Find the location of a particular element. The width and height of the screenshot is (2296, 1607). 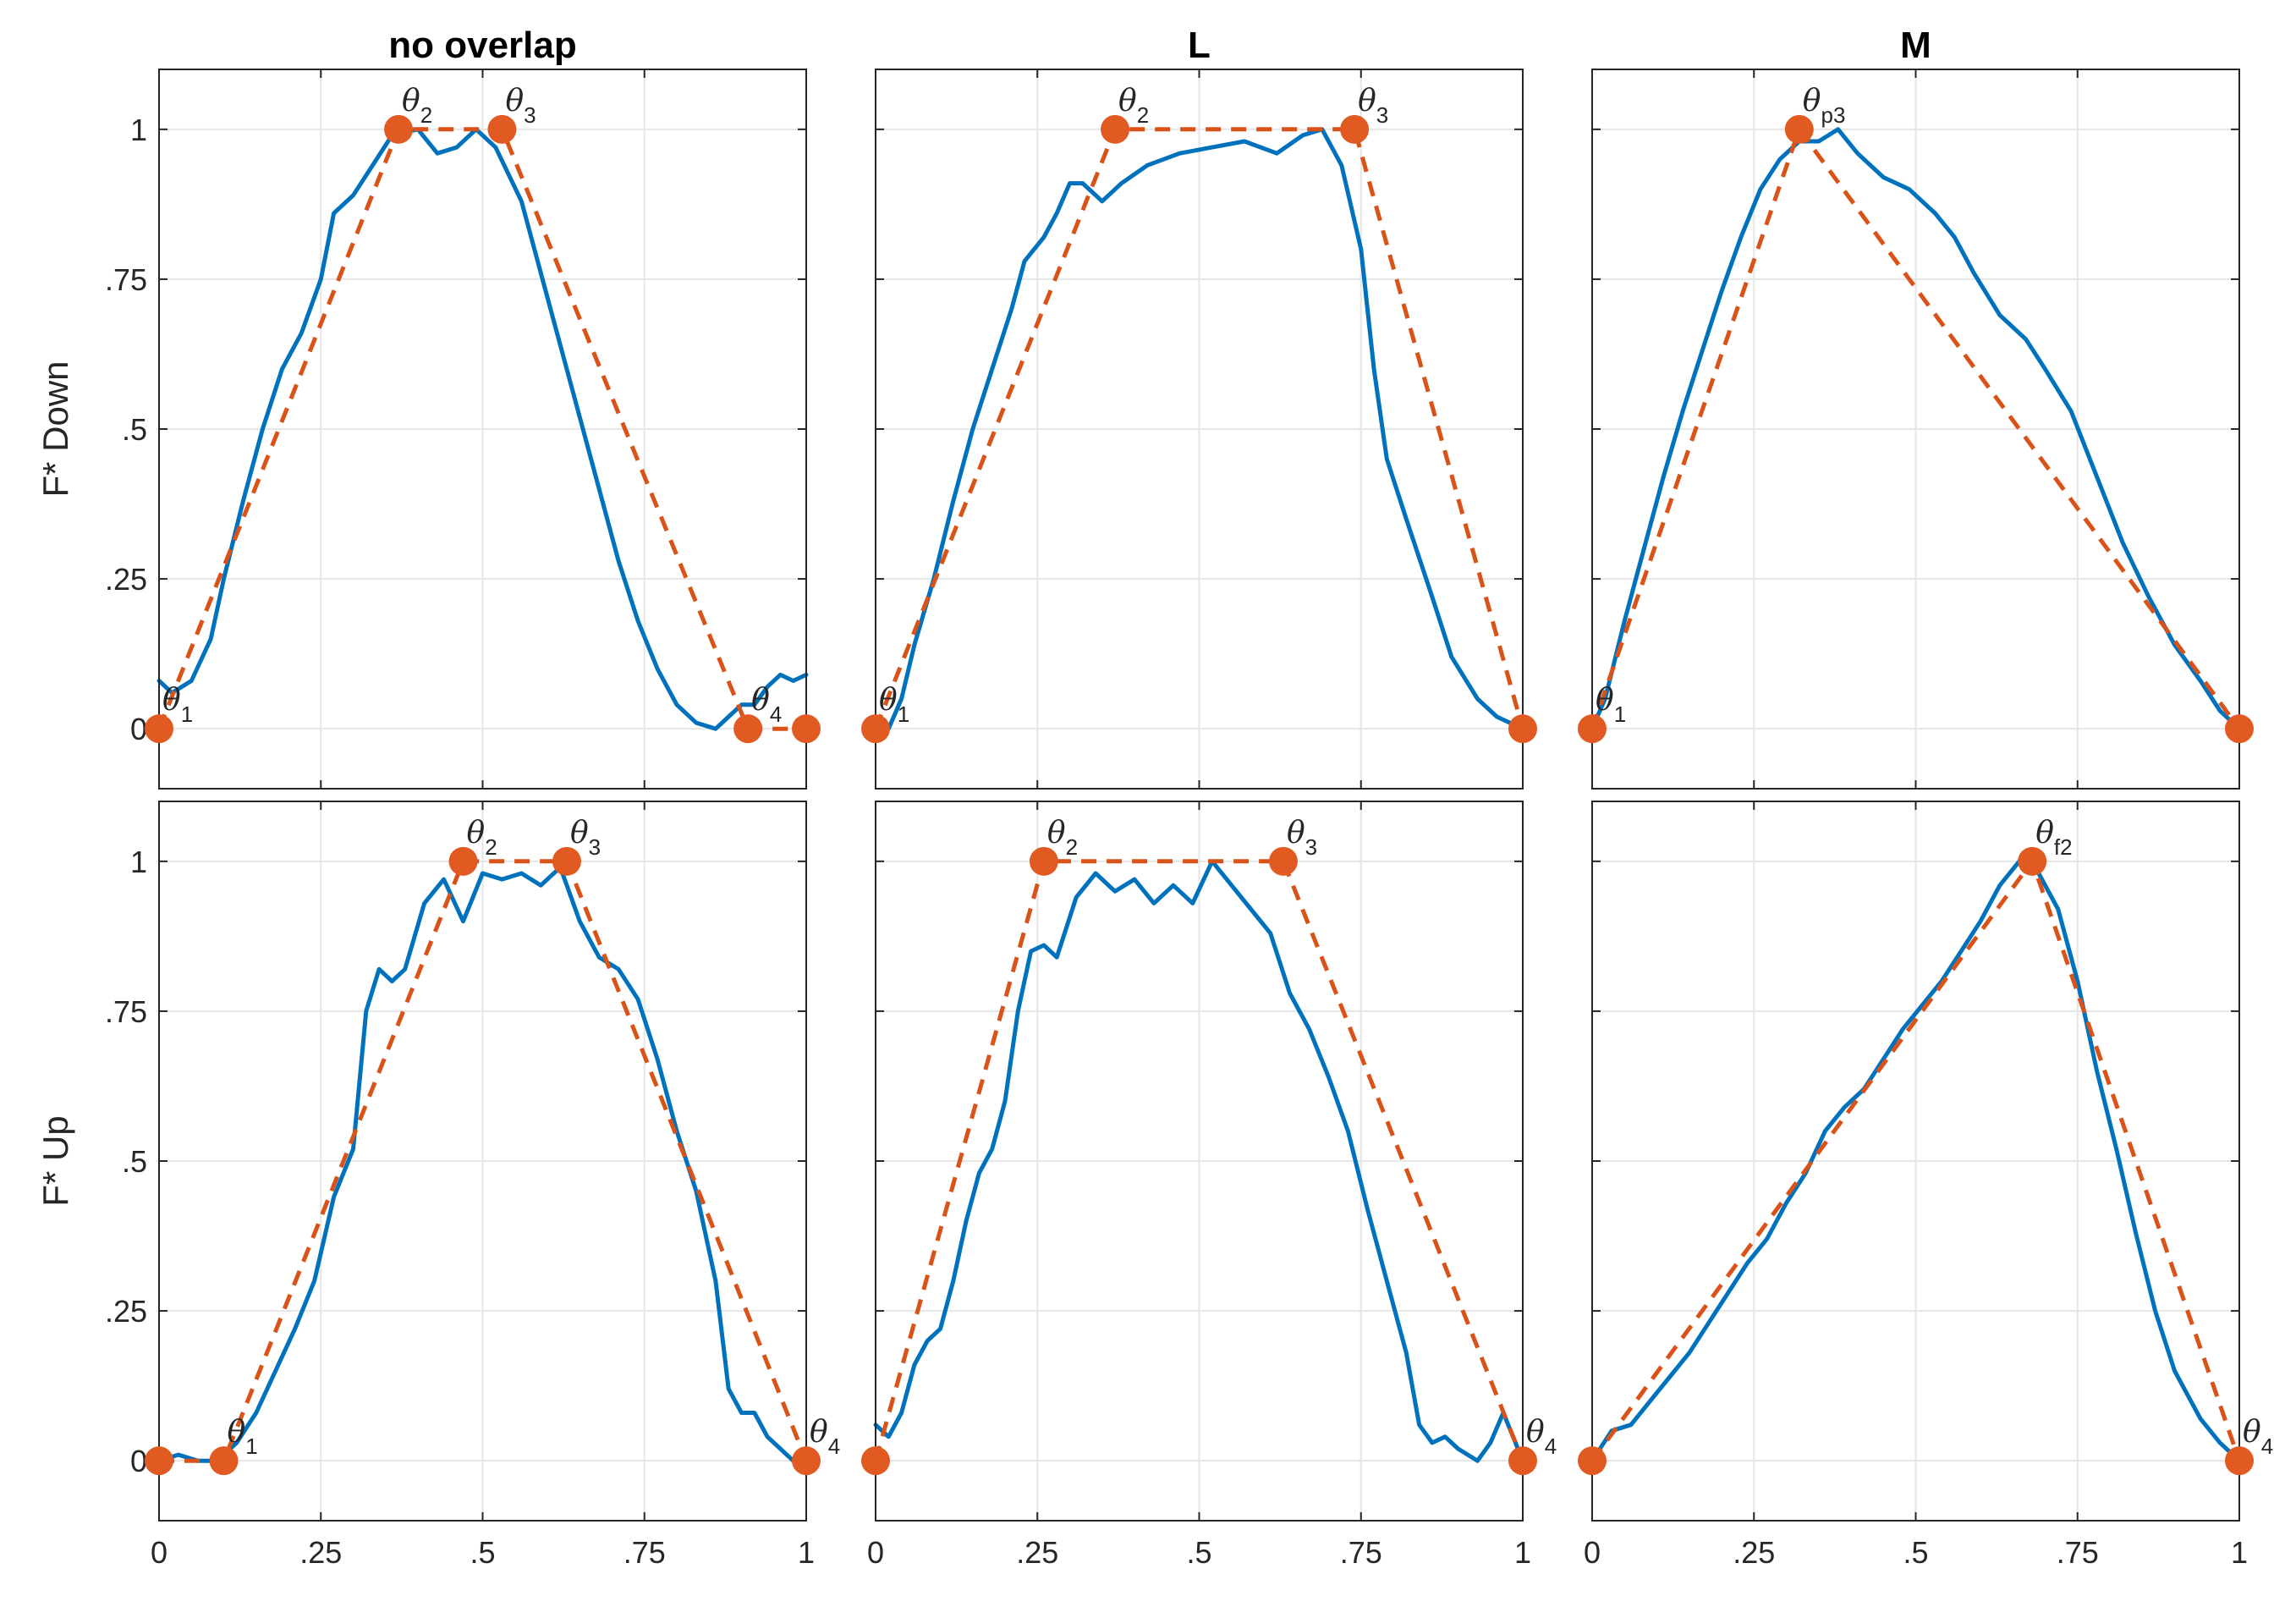

theta-label: θp3 is located at coordinates (1824, 106).